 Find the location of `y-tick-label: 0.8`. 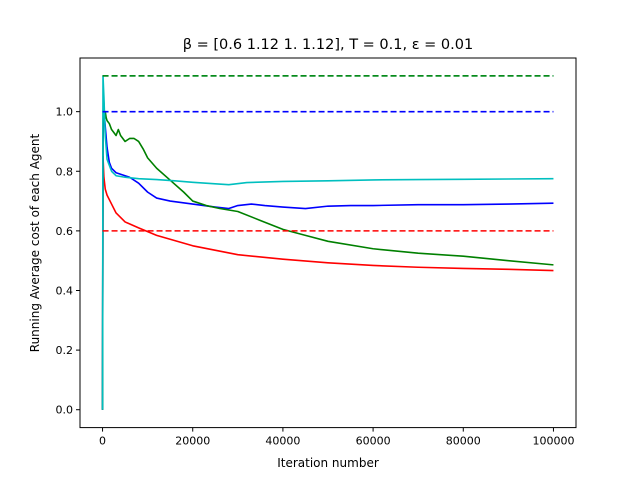

y-tick-label: 0.8 is located at coordinates (65, 171).